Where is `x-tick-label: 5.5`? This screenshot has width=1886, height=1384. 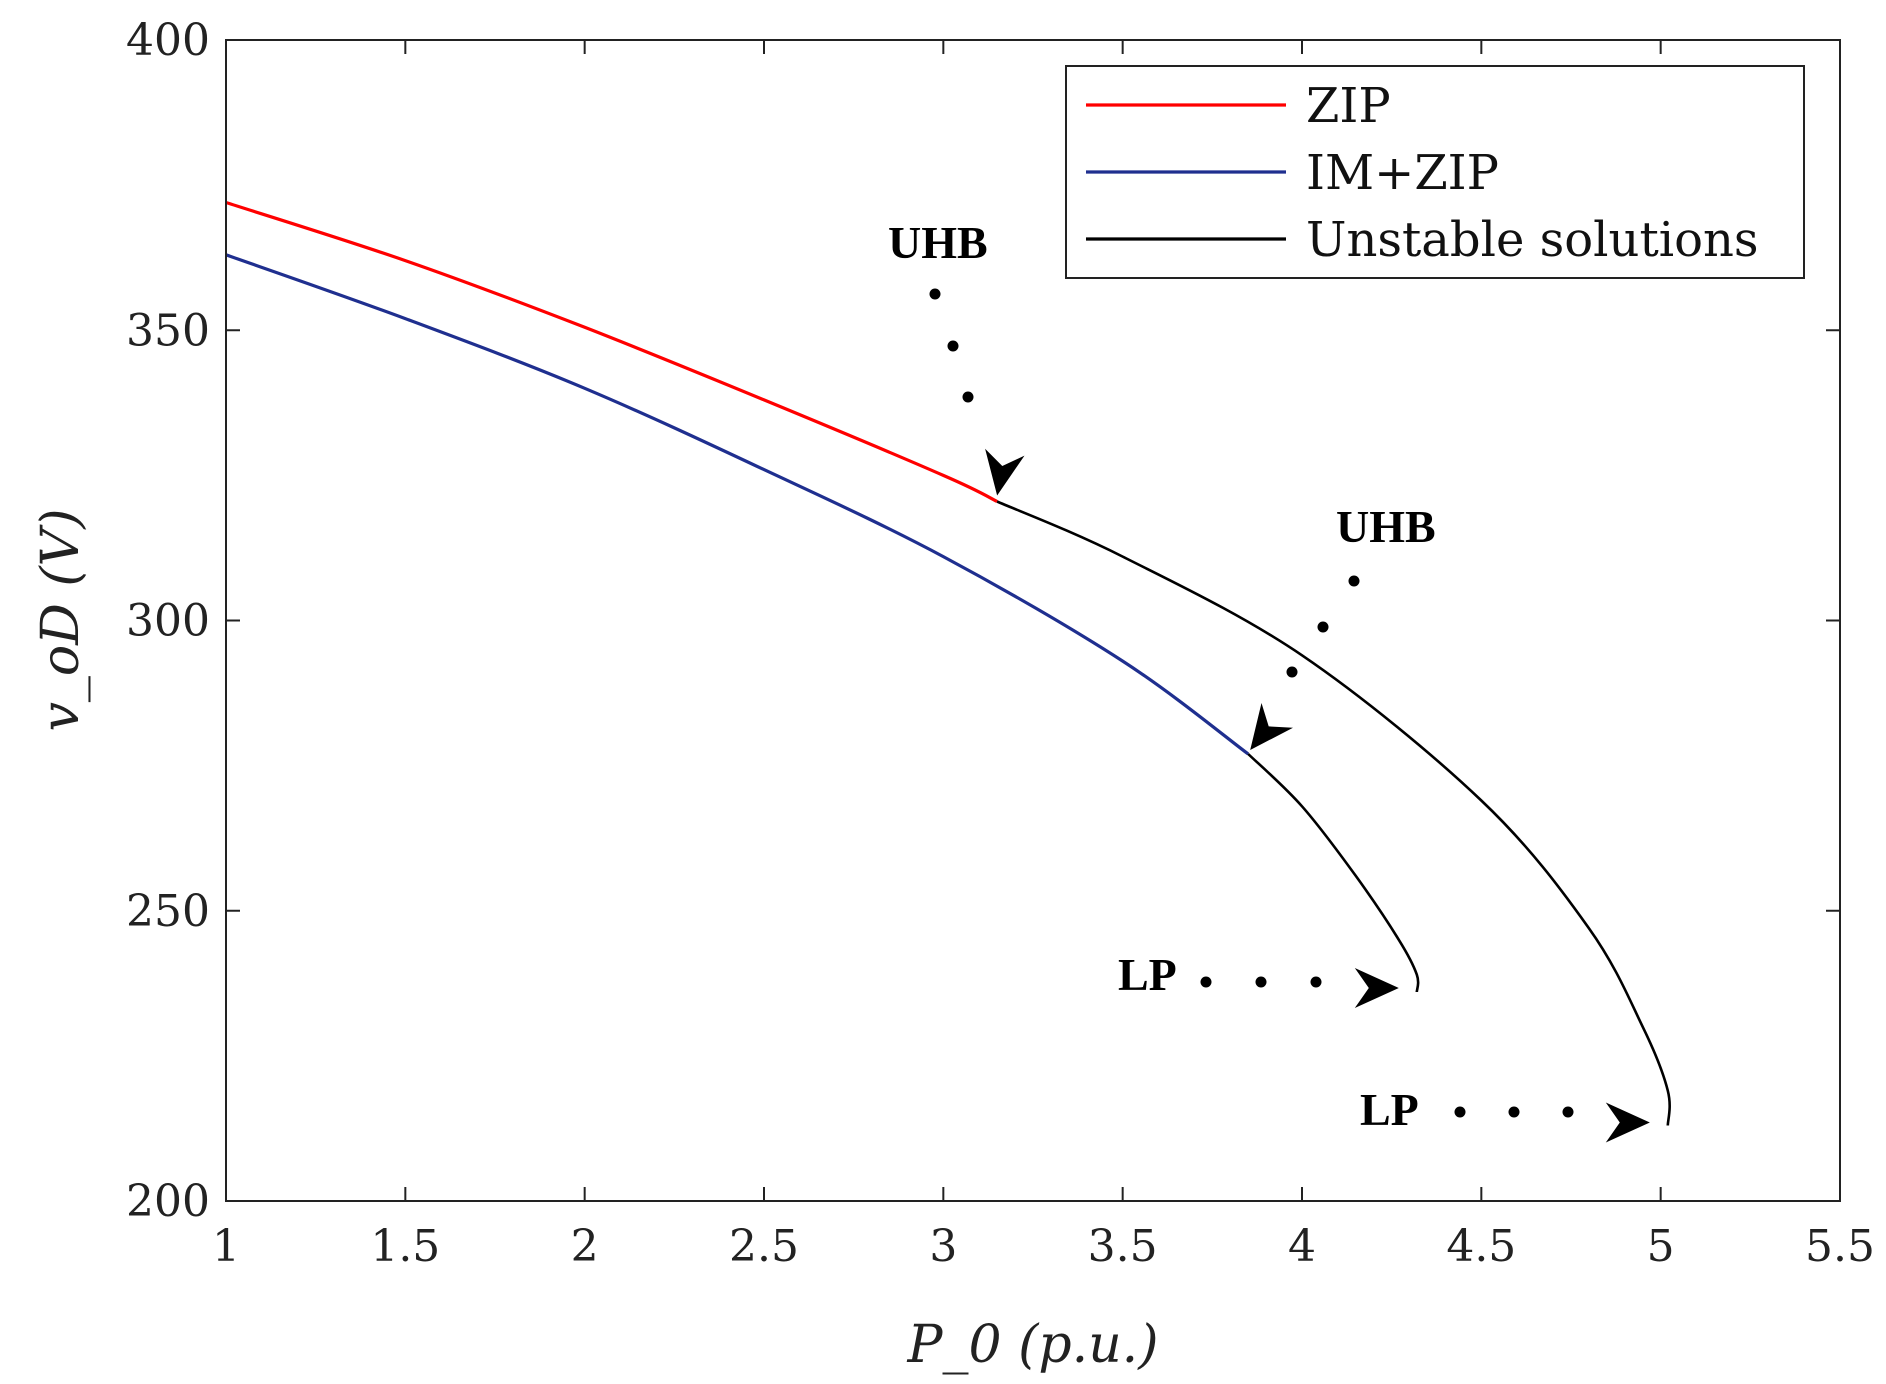
x-tick-label: 5.5 is located at coordinates (1840, 1246).